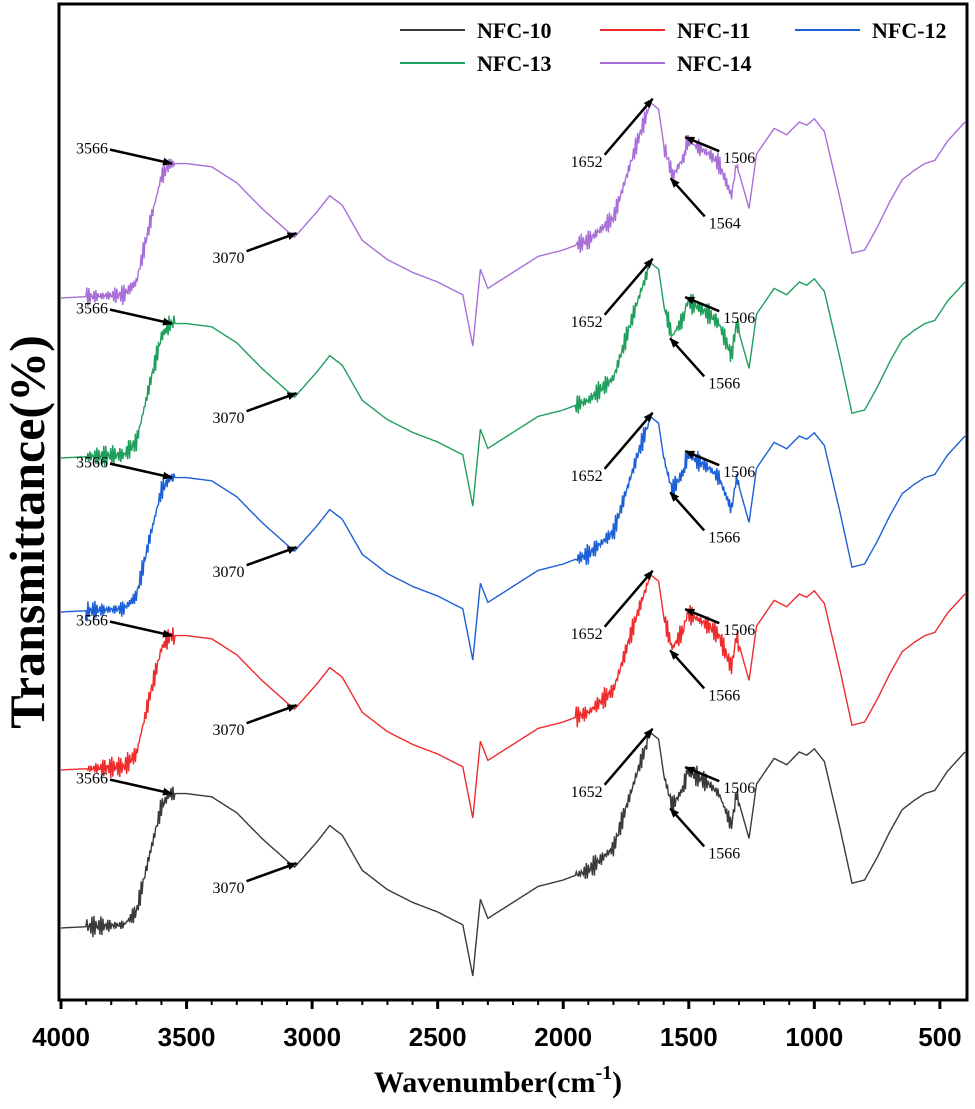 The image size is (975, 1109). Describe the element at coordinates (814, 1037) in the screenshot. I see `x-tick-label: 1000` at that location.